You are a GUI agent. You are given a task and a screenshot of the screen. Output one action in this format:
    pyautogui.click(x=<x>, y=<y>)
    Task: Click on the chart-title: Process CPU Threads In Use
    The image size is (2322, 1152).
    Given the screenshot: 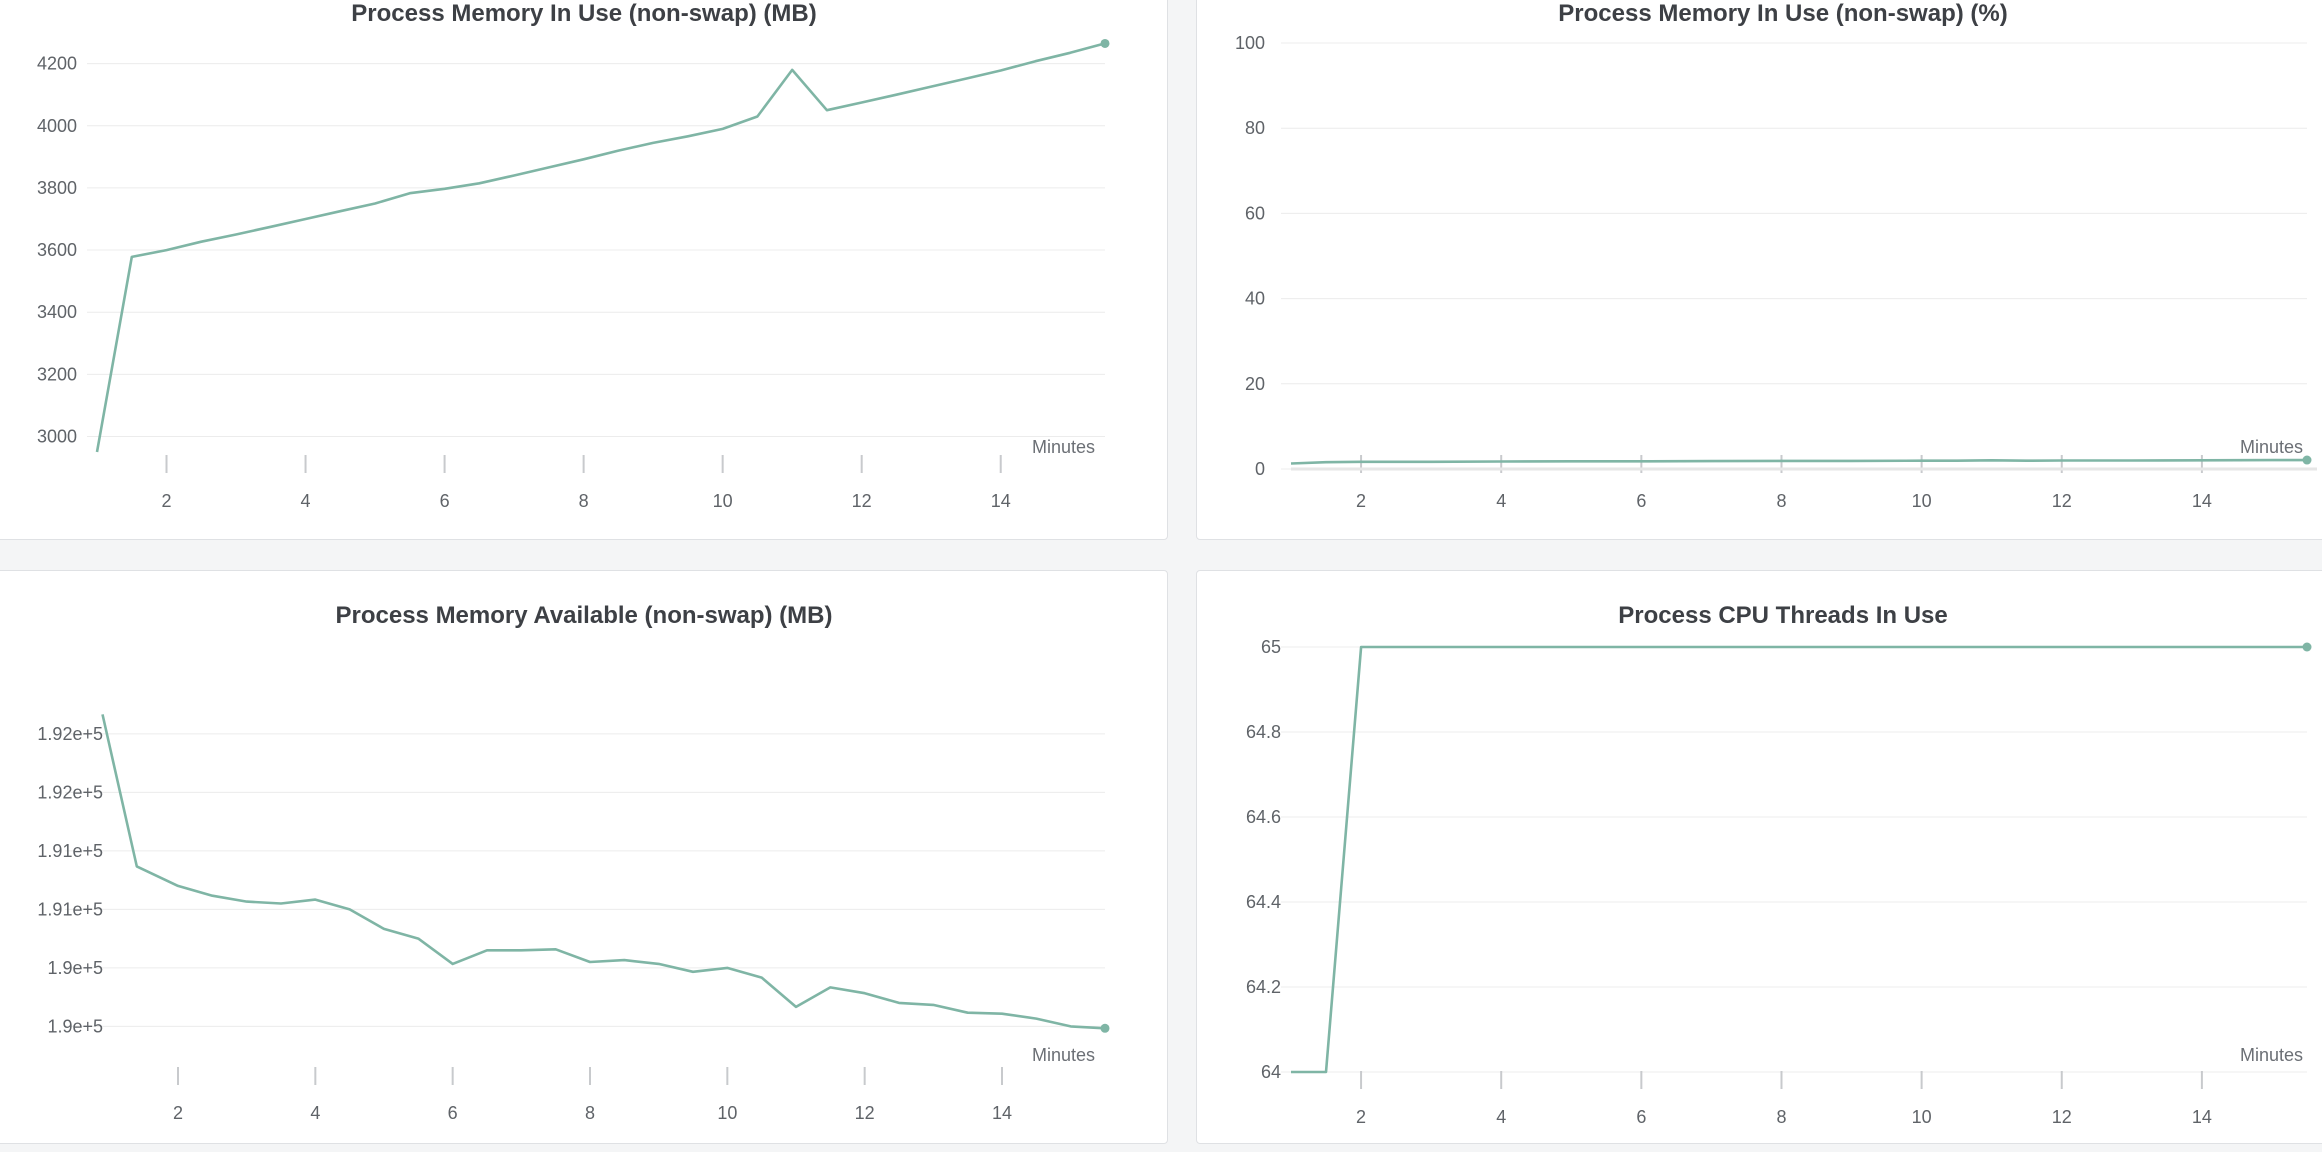 What is the action you would take?
    pyautogui.click(x=1782, y=615)
    